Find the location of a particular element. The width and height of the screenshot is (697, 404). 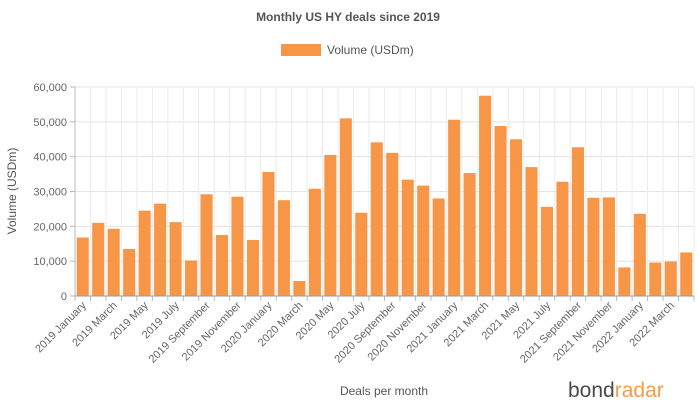

y-tick-label: 0 is located at coordinates (64, 297).